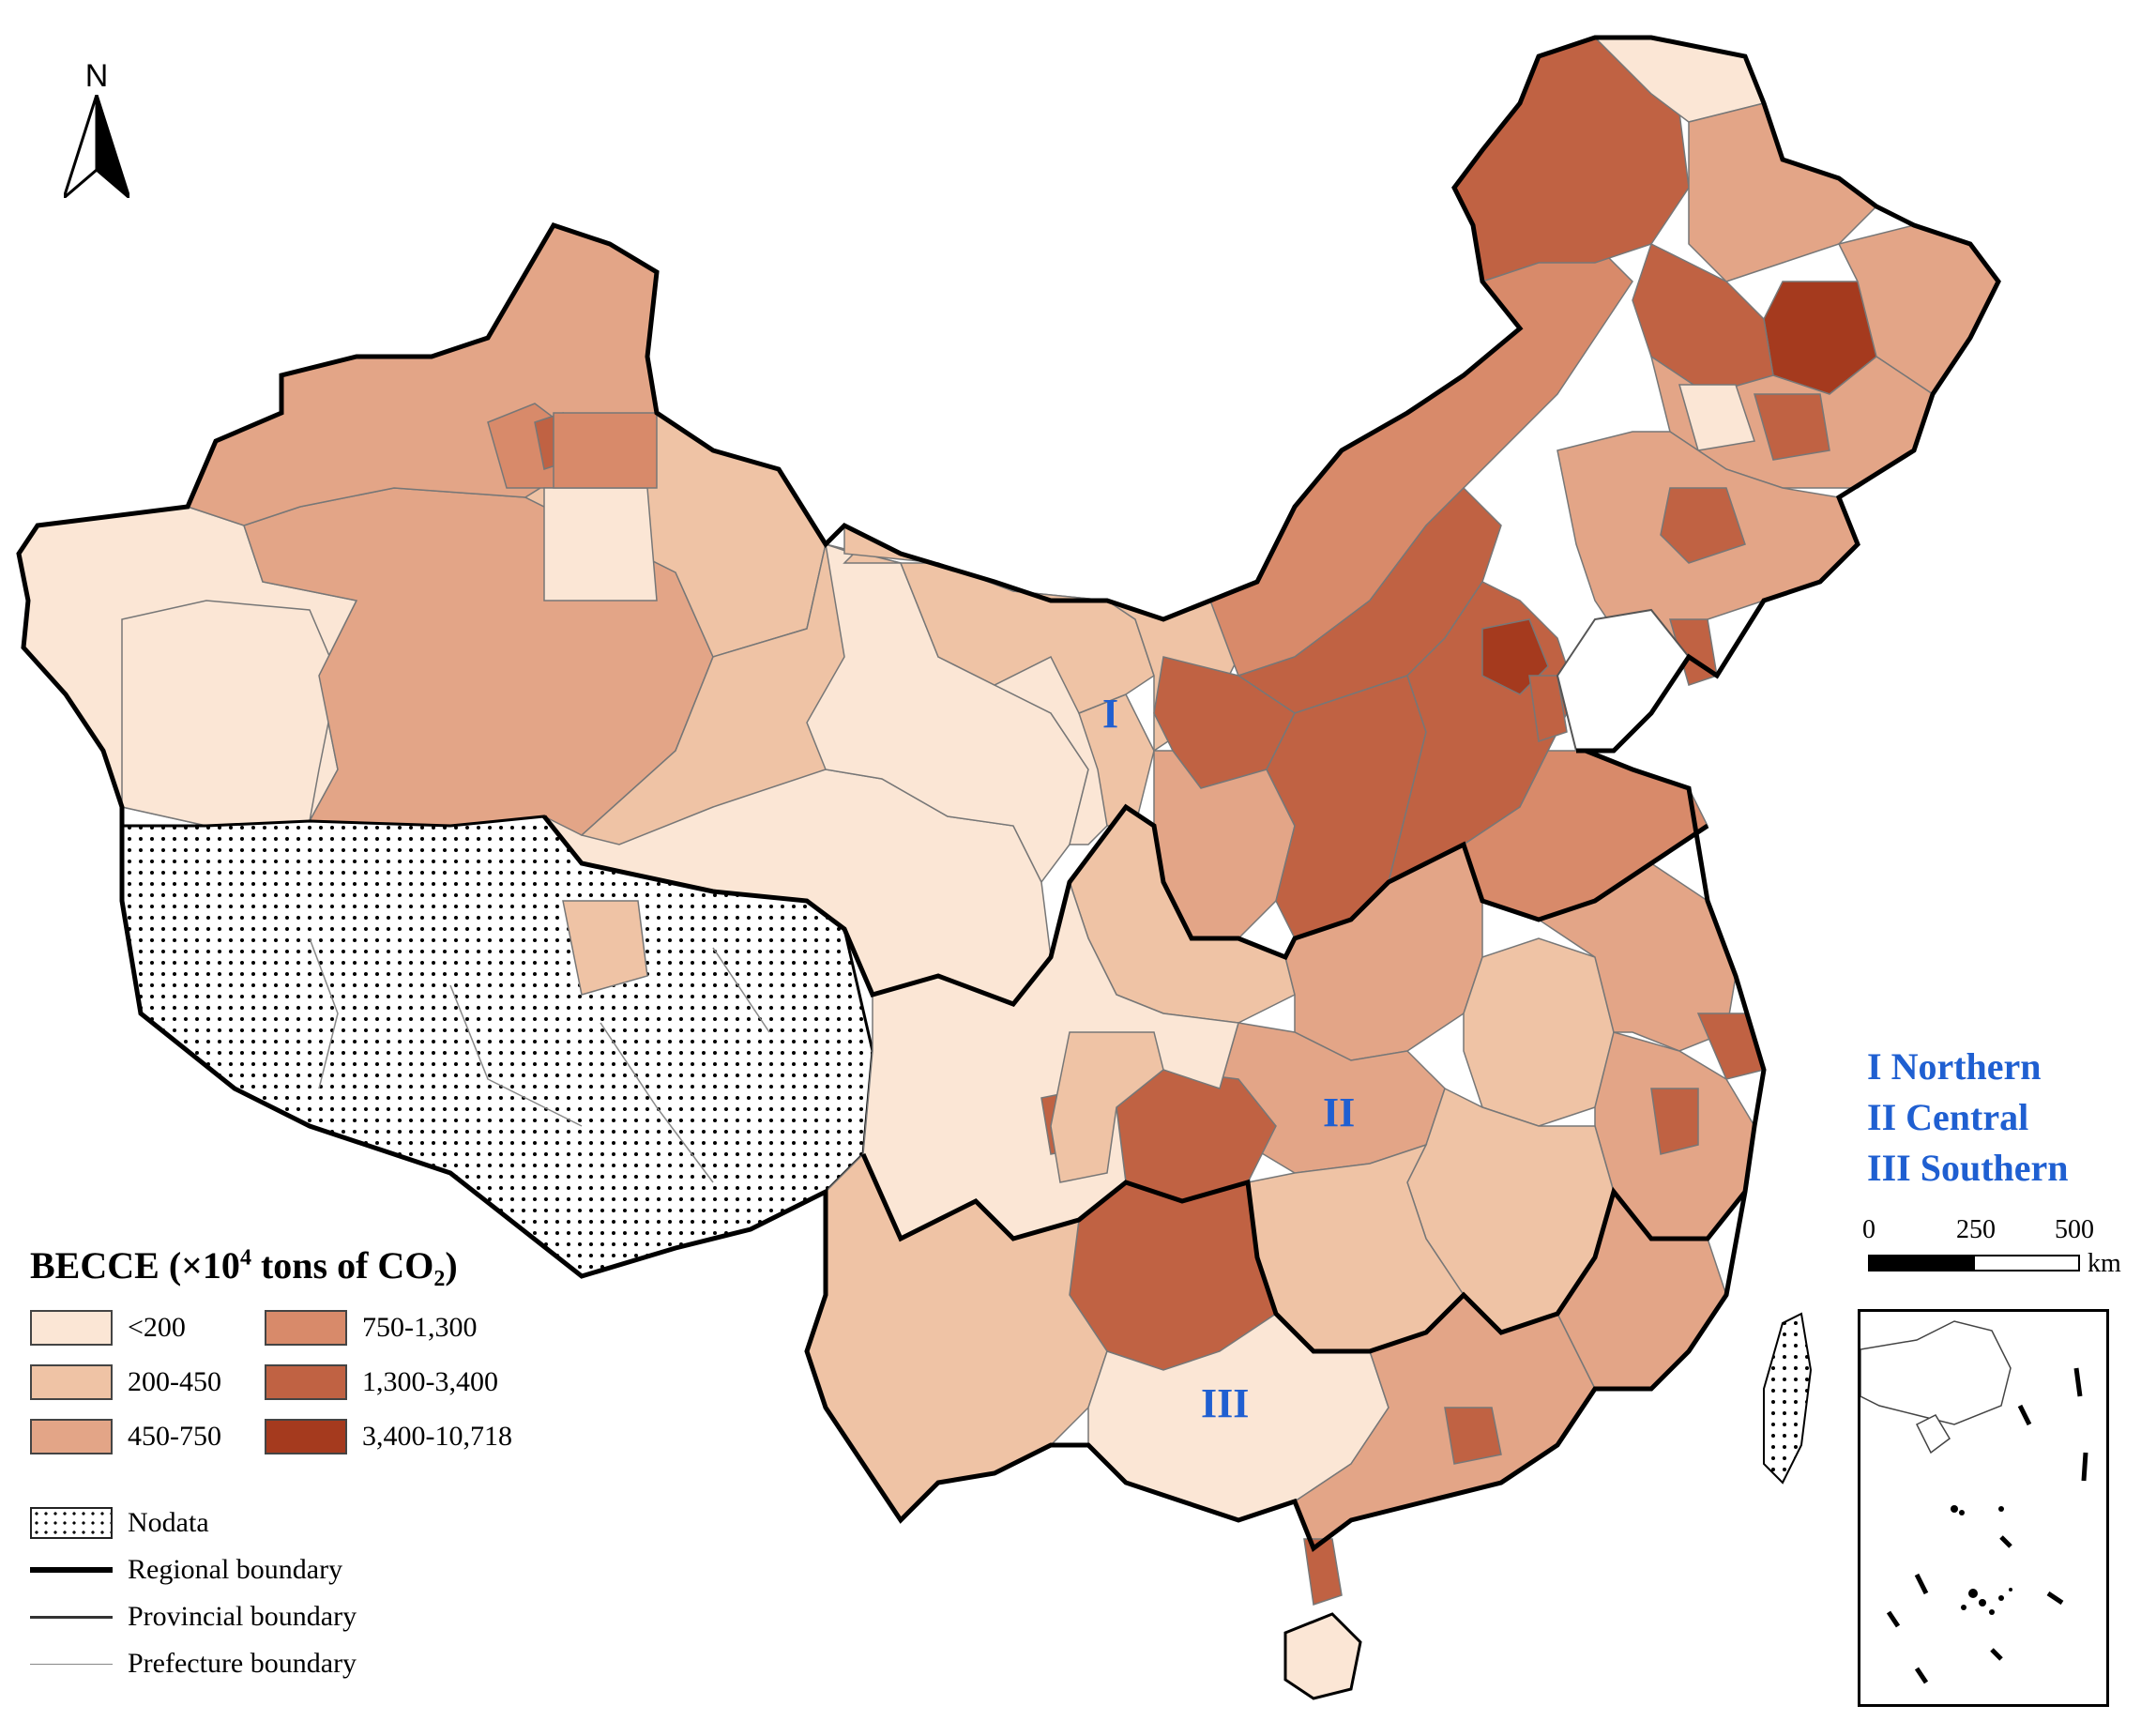 The image size is (2141, 1736). Describe the element at coordinates (168, 1522) in the screenshot. I see `nodata-label: Nodata` at that location.